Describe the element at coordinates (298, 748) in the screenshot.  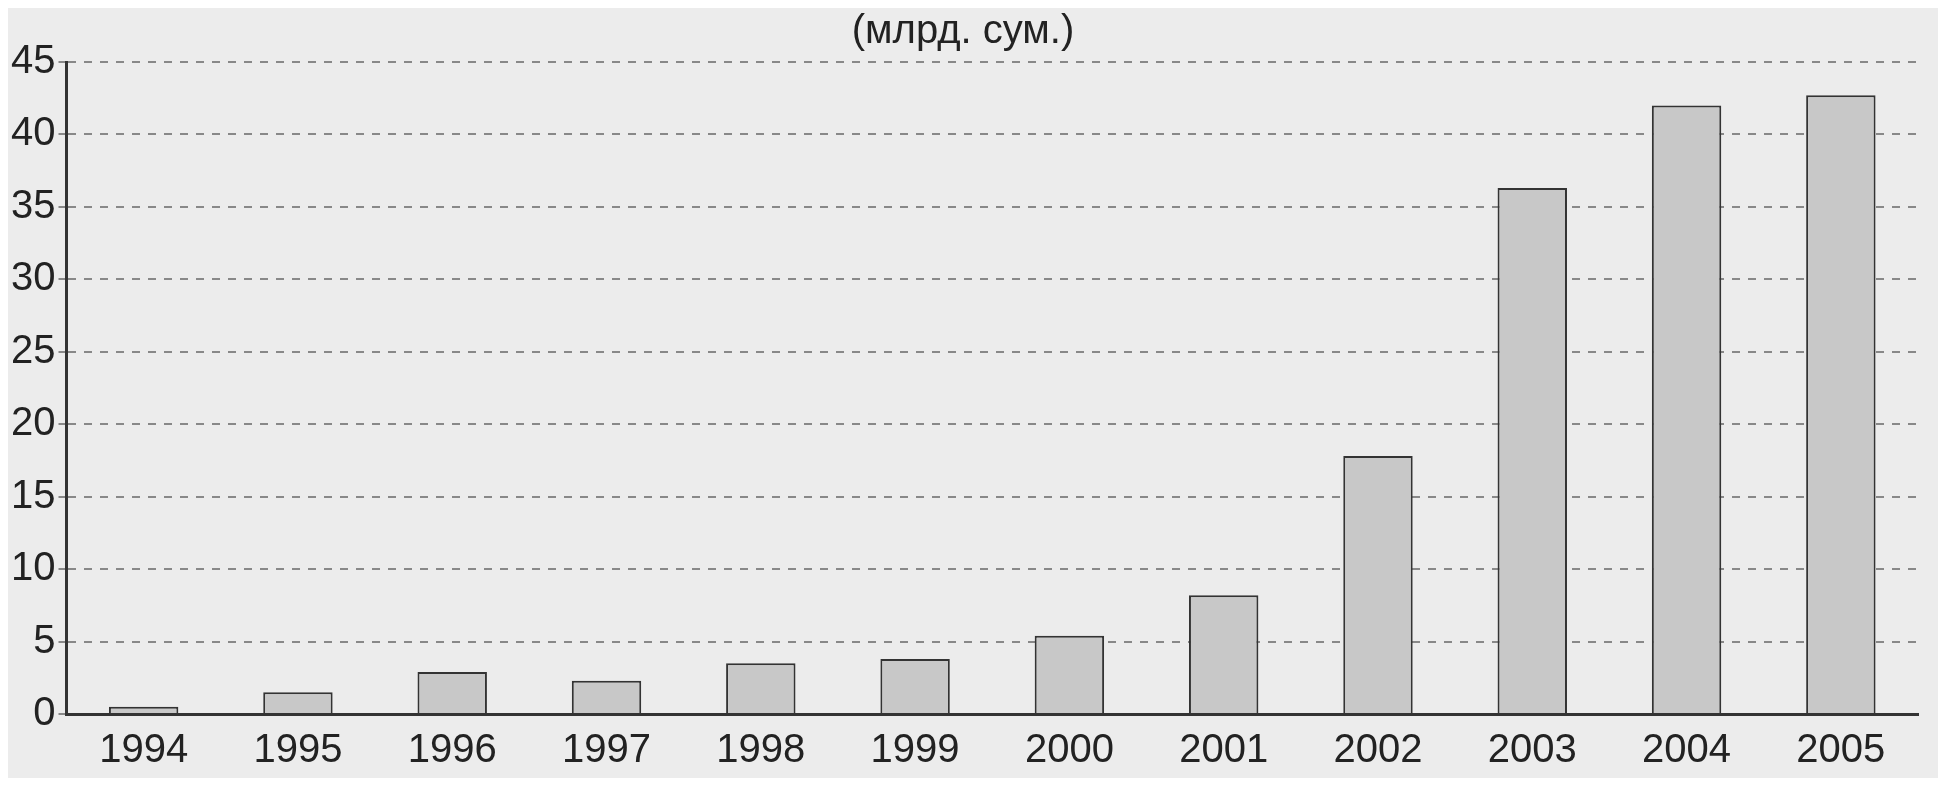
I see `x-tick-label: 1995` at that location.